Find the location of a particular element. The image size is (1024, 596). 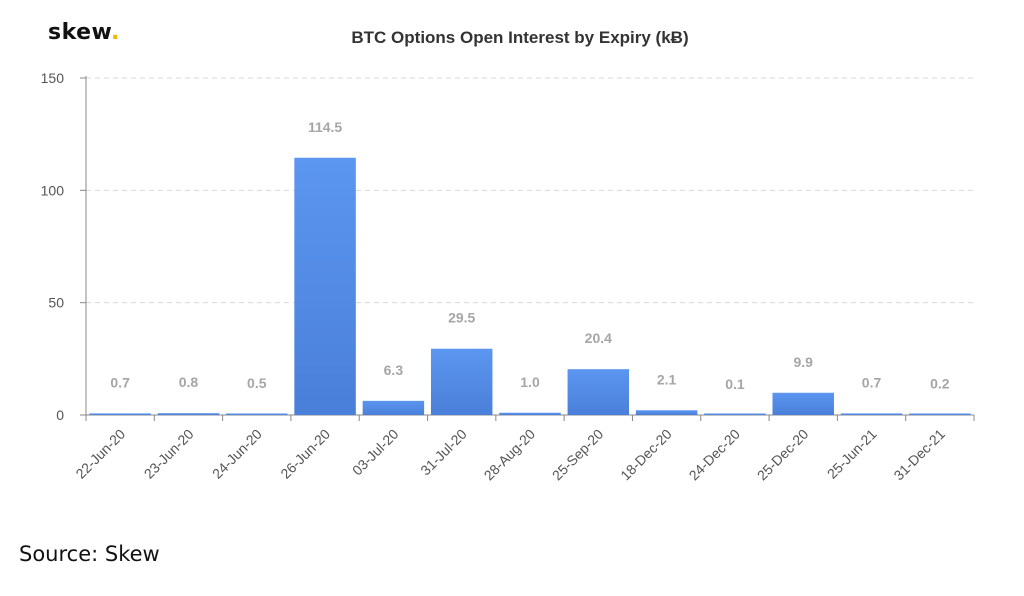

logo-text: skew is located at coordinates (79, 32).